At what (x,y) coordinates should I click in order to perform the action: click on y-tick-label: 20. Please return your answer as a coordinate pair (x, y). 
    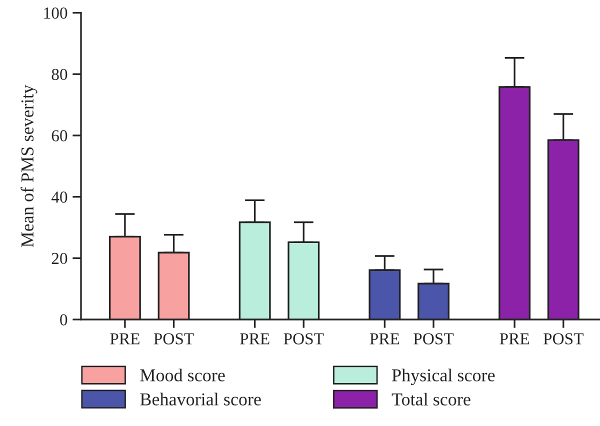
    Looking at the image, I should click on (60, 258).